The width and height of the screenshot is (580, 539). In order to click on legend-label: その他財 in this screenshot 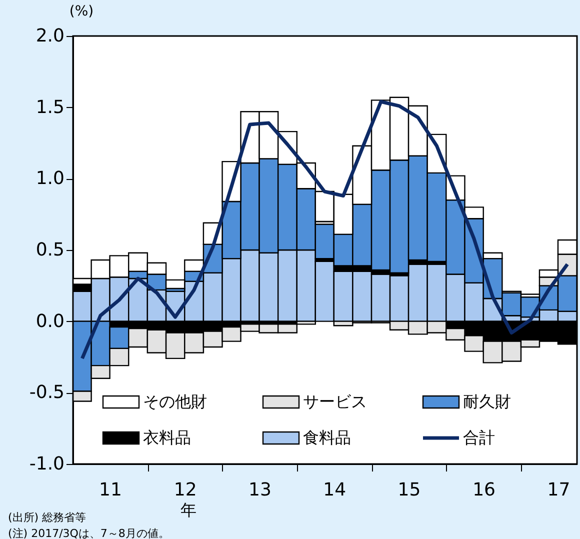, I will do `click(175, 401)`.